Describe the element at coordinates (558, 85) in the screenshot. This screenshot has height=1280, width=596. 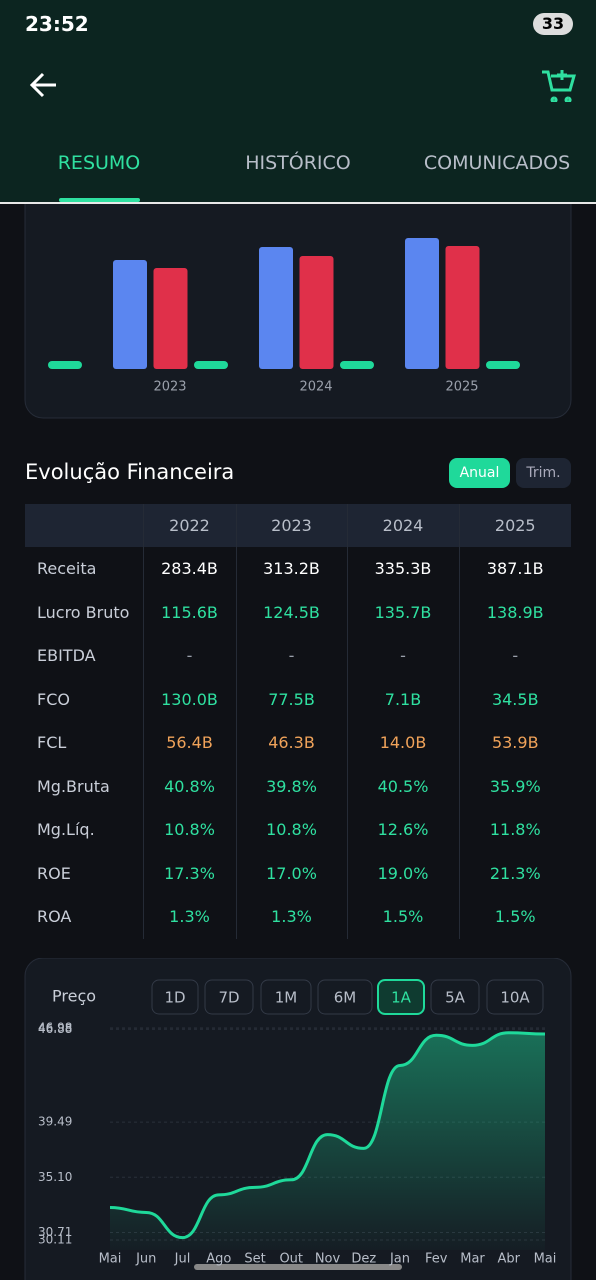
I see `cart-button` at that location.